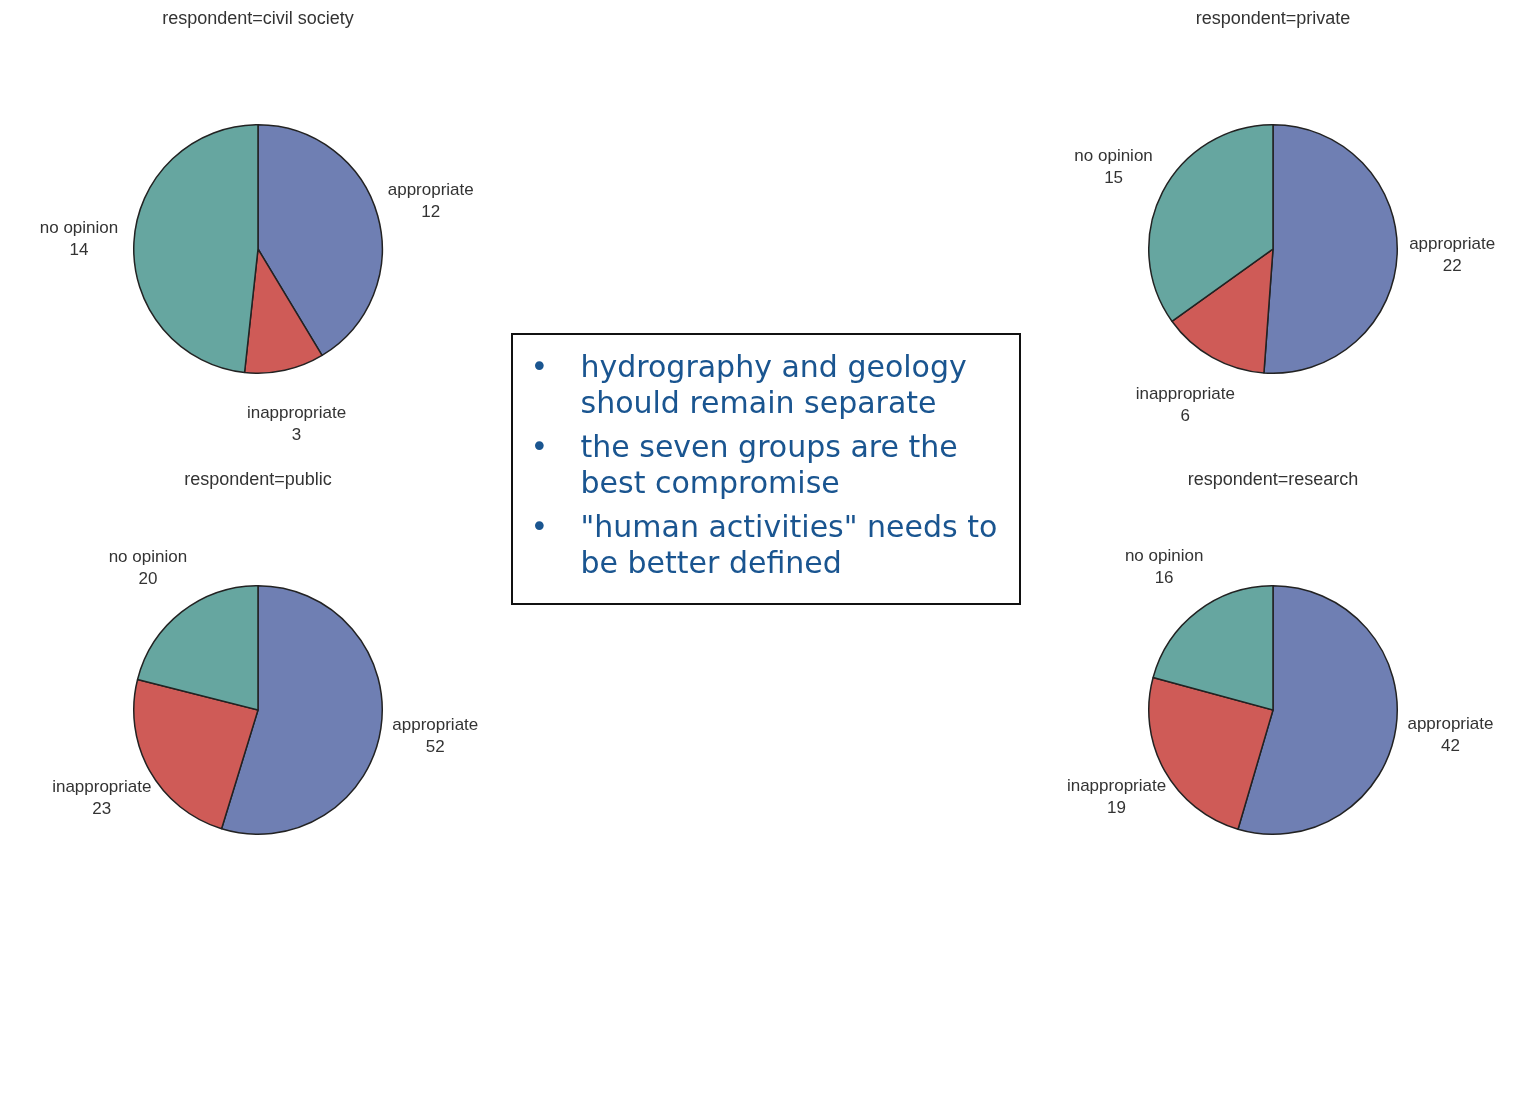 The height and width of the screenshot is (1114, 1535). I want to click on data-label: 52, so click(435, 747).